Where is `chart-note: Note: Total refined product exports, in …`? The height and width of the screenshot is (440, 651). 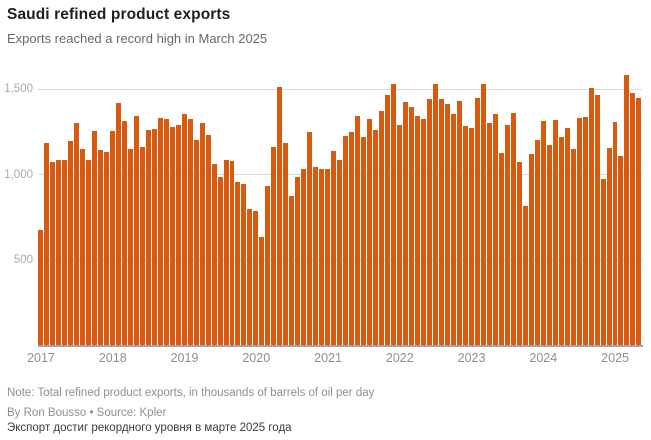 chart-note: Note: Total refined product exports, in … is located at coordinates (191, 393).